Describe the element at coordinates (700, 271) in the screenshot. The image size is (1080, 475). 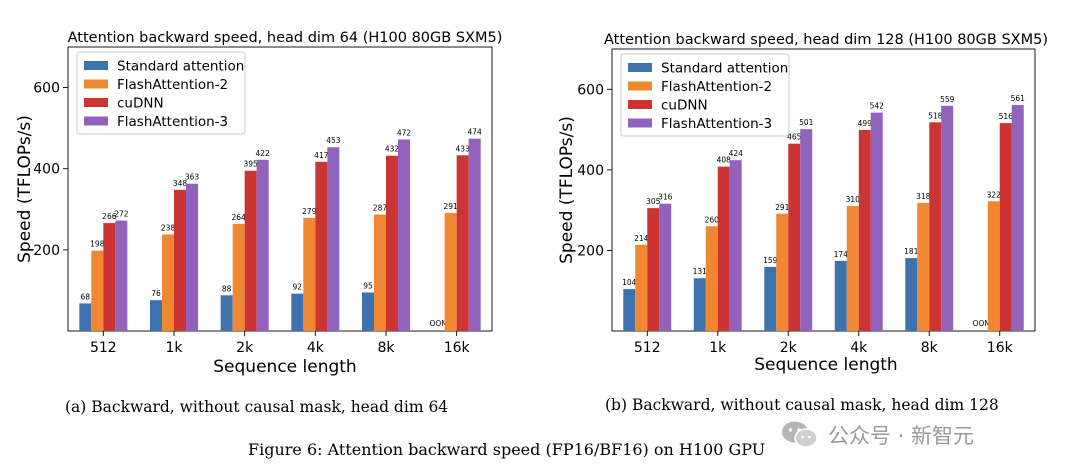
I see `bar-value-label: 131` at that location.